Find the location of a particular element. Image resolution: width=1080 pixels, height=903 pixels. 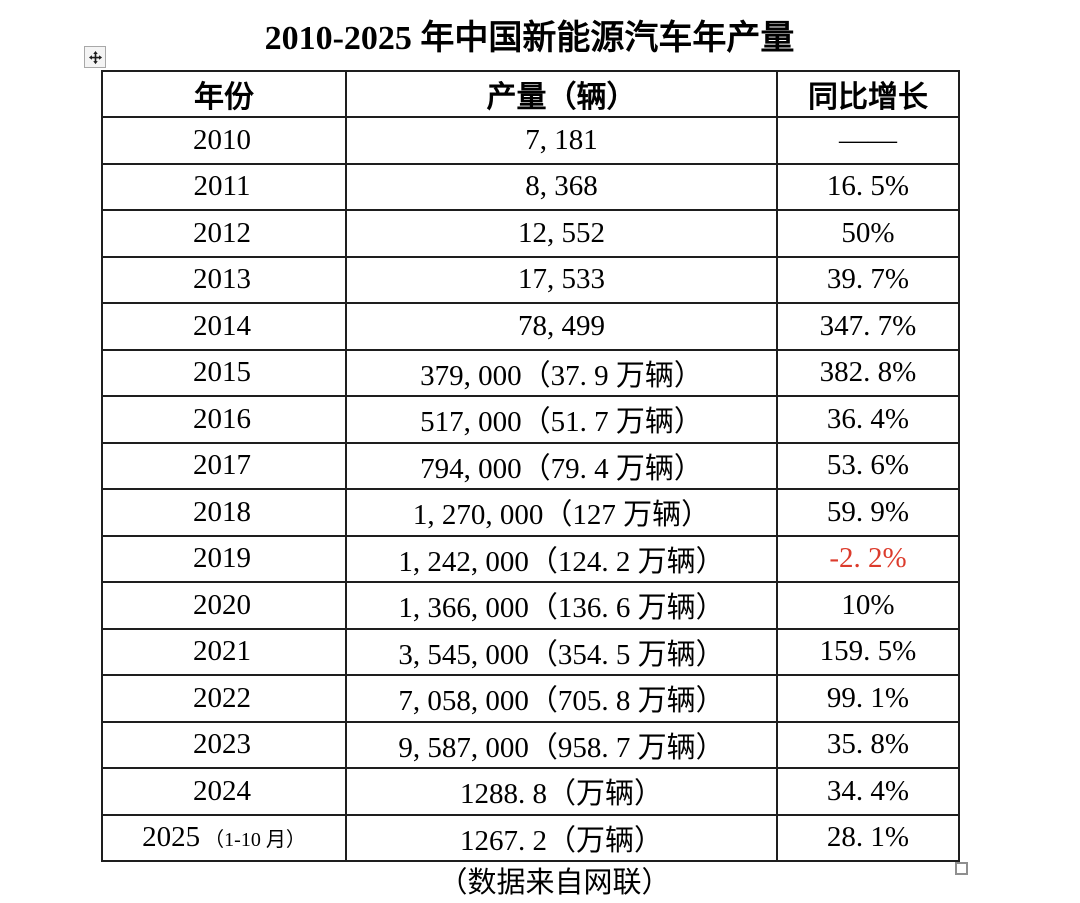

year-cell: 2010 is located at coordinates (224, 140).